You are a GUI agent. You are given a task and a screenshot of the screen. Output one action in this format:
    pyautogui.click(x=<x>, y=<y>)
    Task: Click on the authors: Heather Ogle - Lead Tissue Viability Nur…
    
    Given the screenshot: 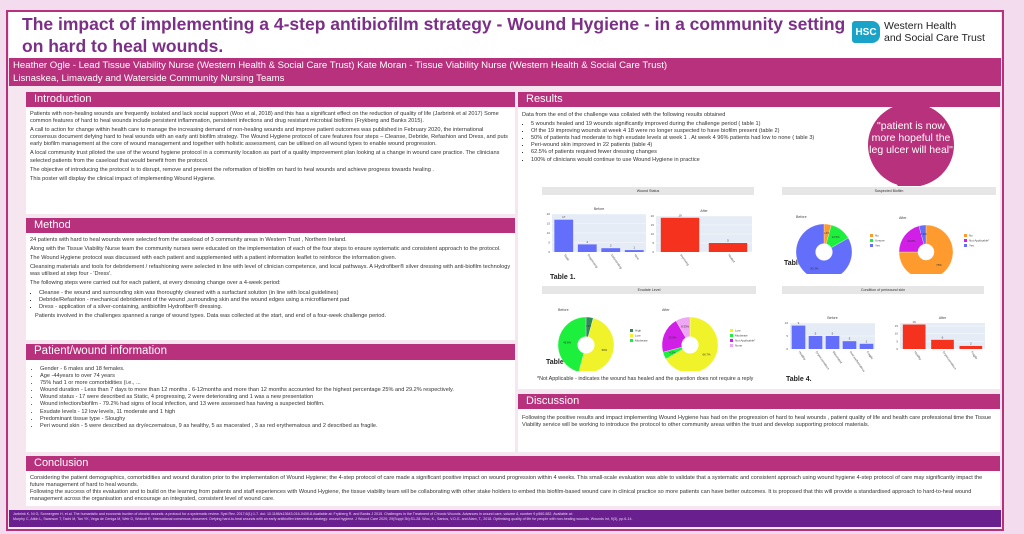 What is the action you would take?
    pyautogui.click(x=340, y=65)
    